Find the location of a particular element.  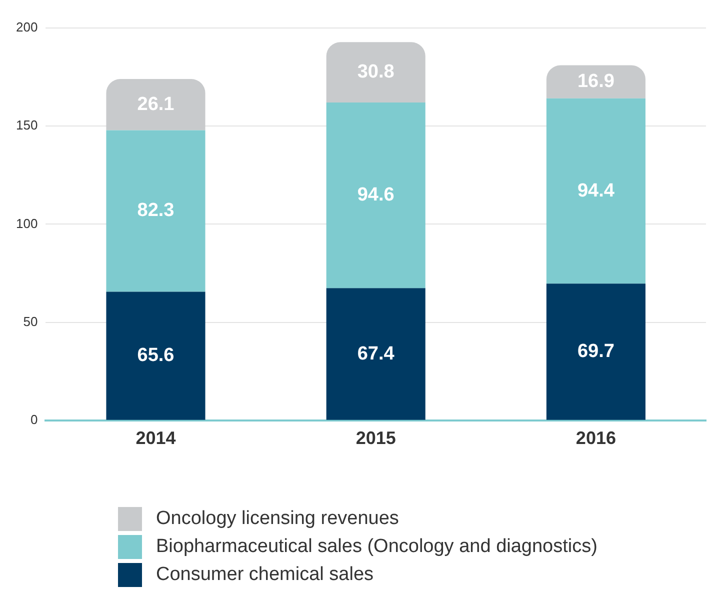

legend-label: Consumer chemical sales is located at coordinates (265, 575).